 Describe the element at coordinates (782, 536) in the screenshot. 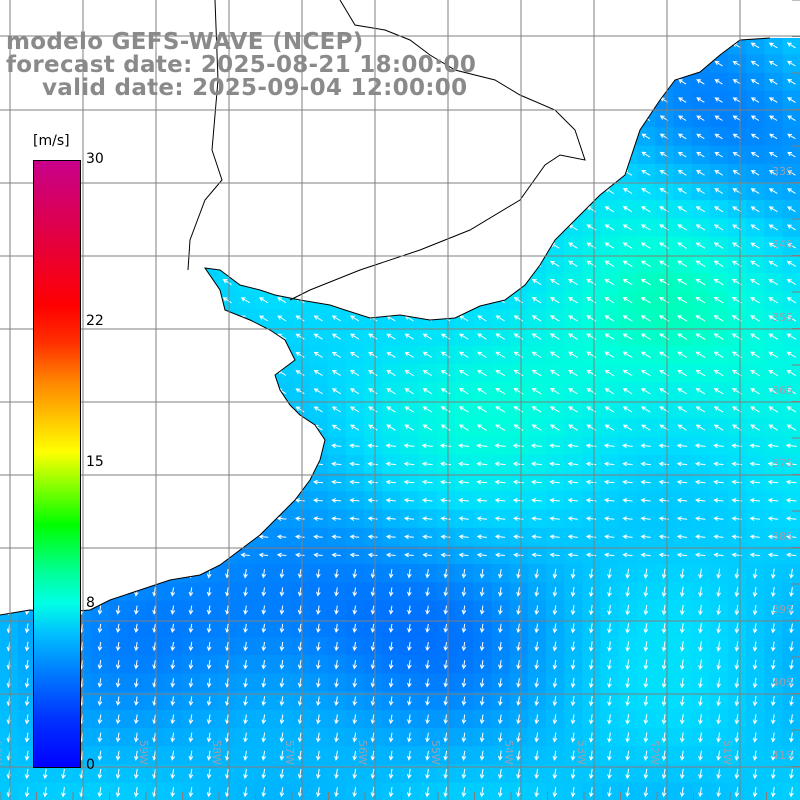

I see `latitude-label: 38S` at that location.